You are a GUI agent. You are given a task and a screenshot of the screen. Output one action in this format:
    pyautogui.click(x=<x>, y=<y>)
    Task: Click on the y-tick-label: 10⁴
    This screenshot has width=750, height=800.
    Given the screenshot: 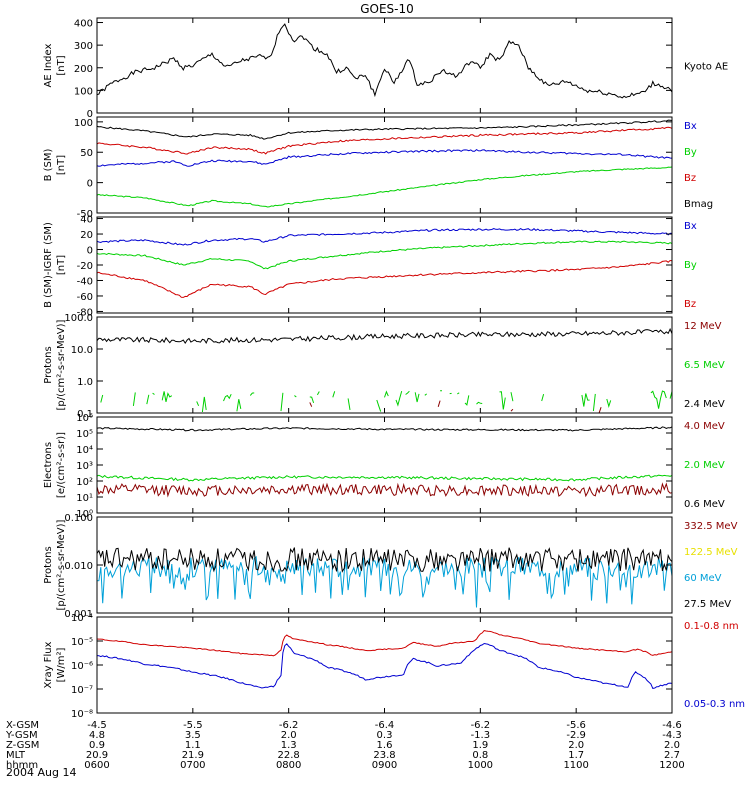 What is the action you would take?
    pyautogui.click(x=84, y=450)
    